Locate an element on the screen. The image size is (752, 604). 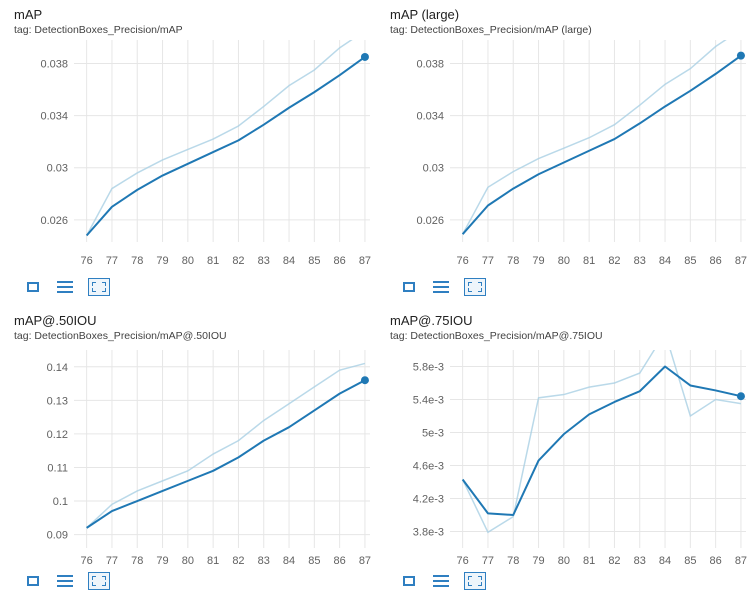
y-tick-label: 5.4e-3 is located at coordinates (428, 401).